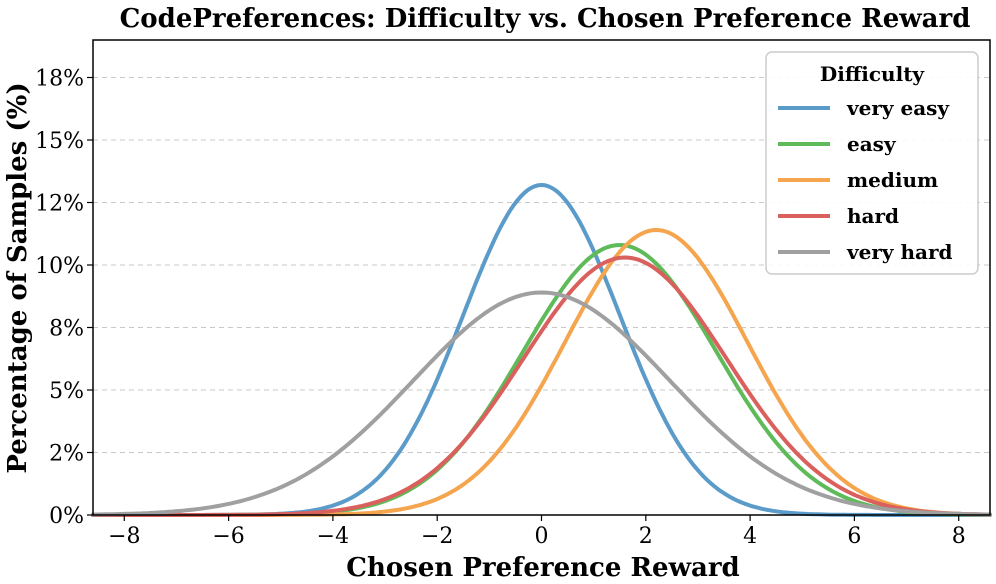 The image size is (996, 584). What do you see at coordinates (66, 516) in the screenshot?
I see `y-tick-label: 0%` at bounding box center [66, 516].